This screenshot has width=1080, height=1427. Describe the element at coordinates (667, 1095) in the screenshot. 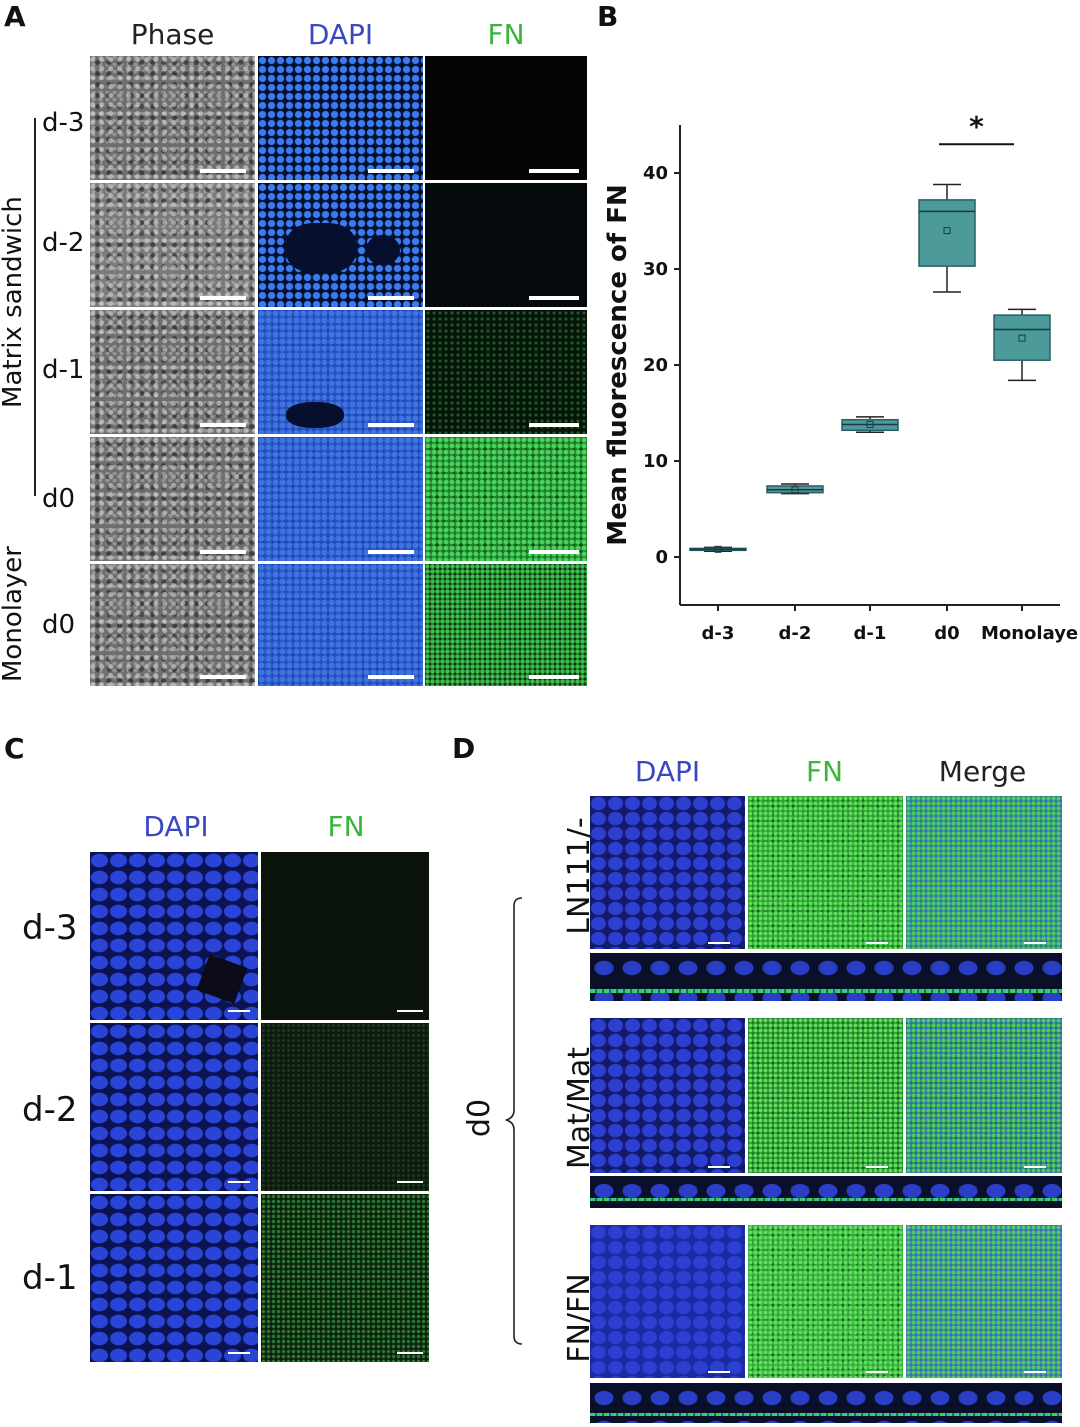

I see `image-d-dapi-matmat` at that location.